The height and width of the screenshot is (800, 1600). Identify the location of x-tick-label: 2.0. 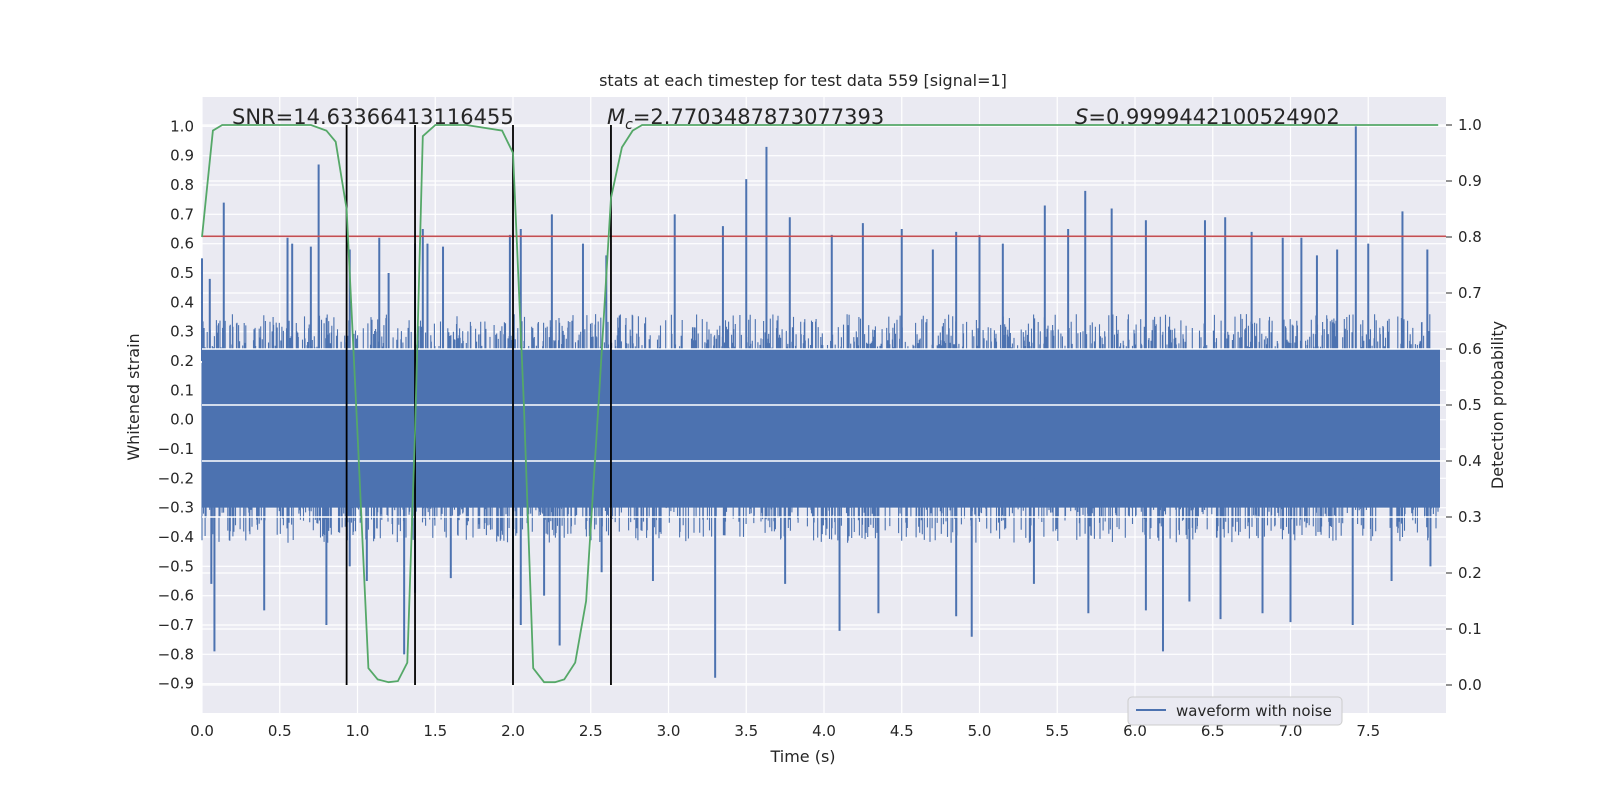
(513, 731).